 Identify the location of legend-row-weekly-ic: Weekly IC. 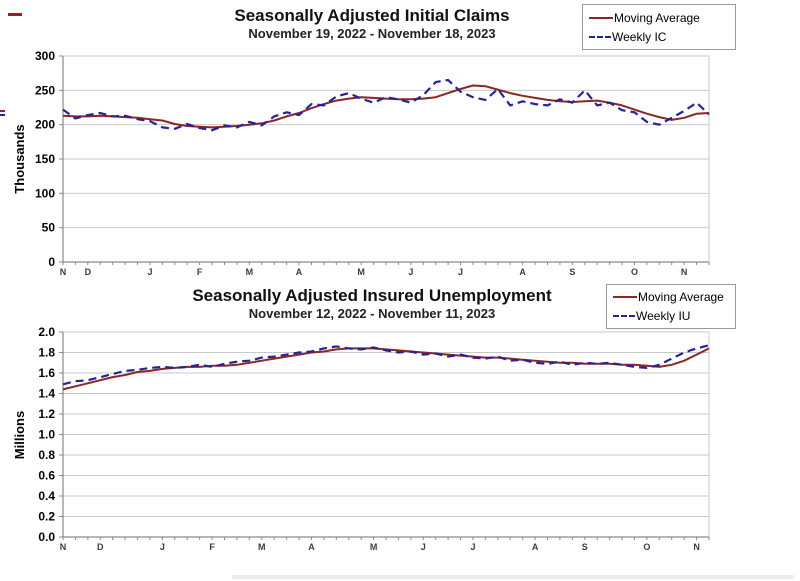
(659, 36).